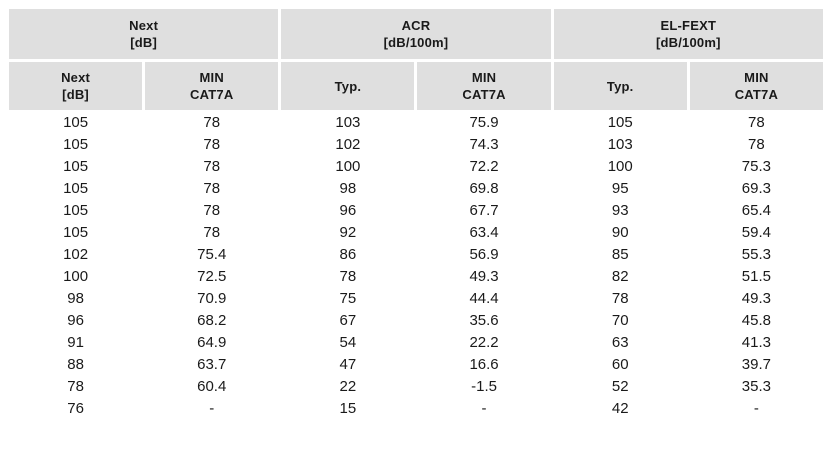 The image size is (837, 461). I want to click on table-cell: 67, so click(348, 320).